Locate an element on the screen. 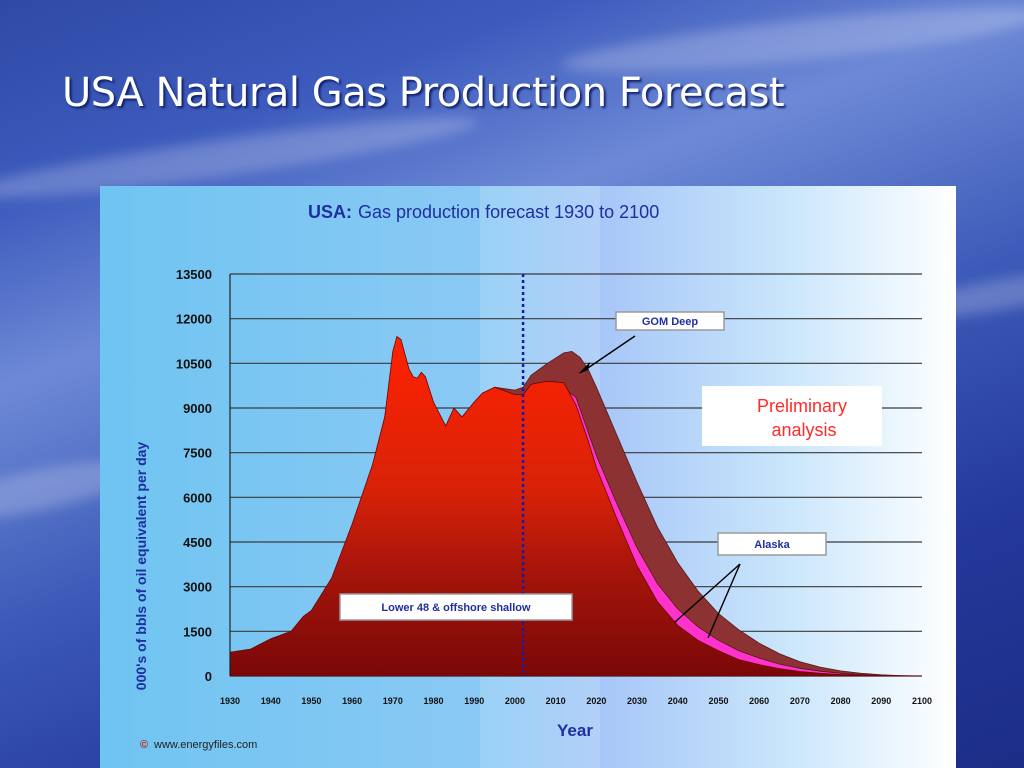  lower48-label: Lower 48 & offshore shallow is located at coordinates (456, 608).